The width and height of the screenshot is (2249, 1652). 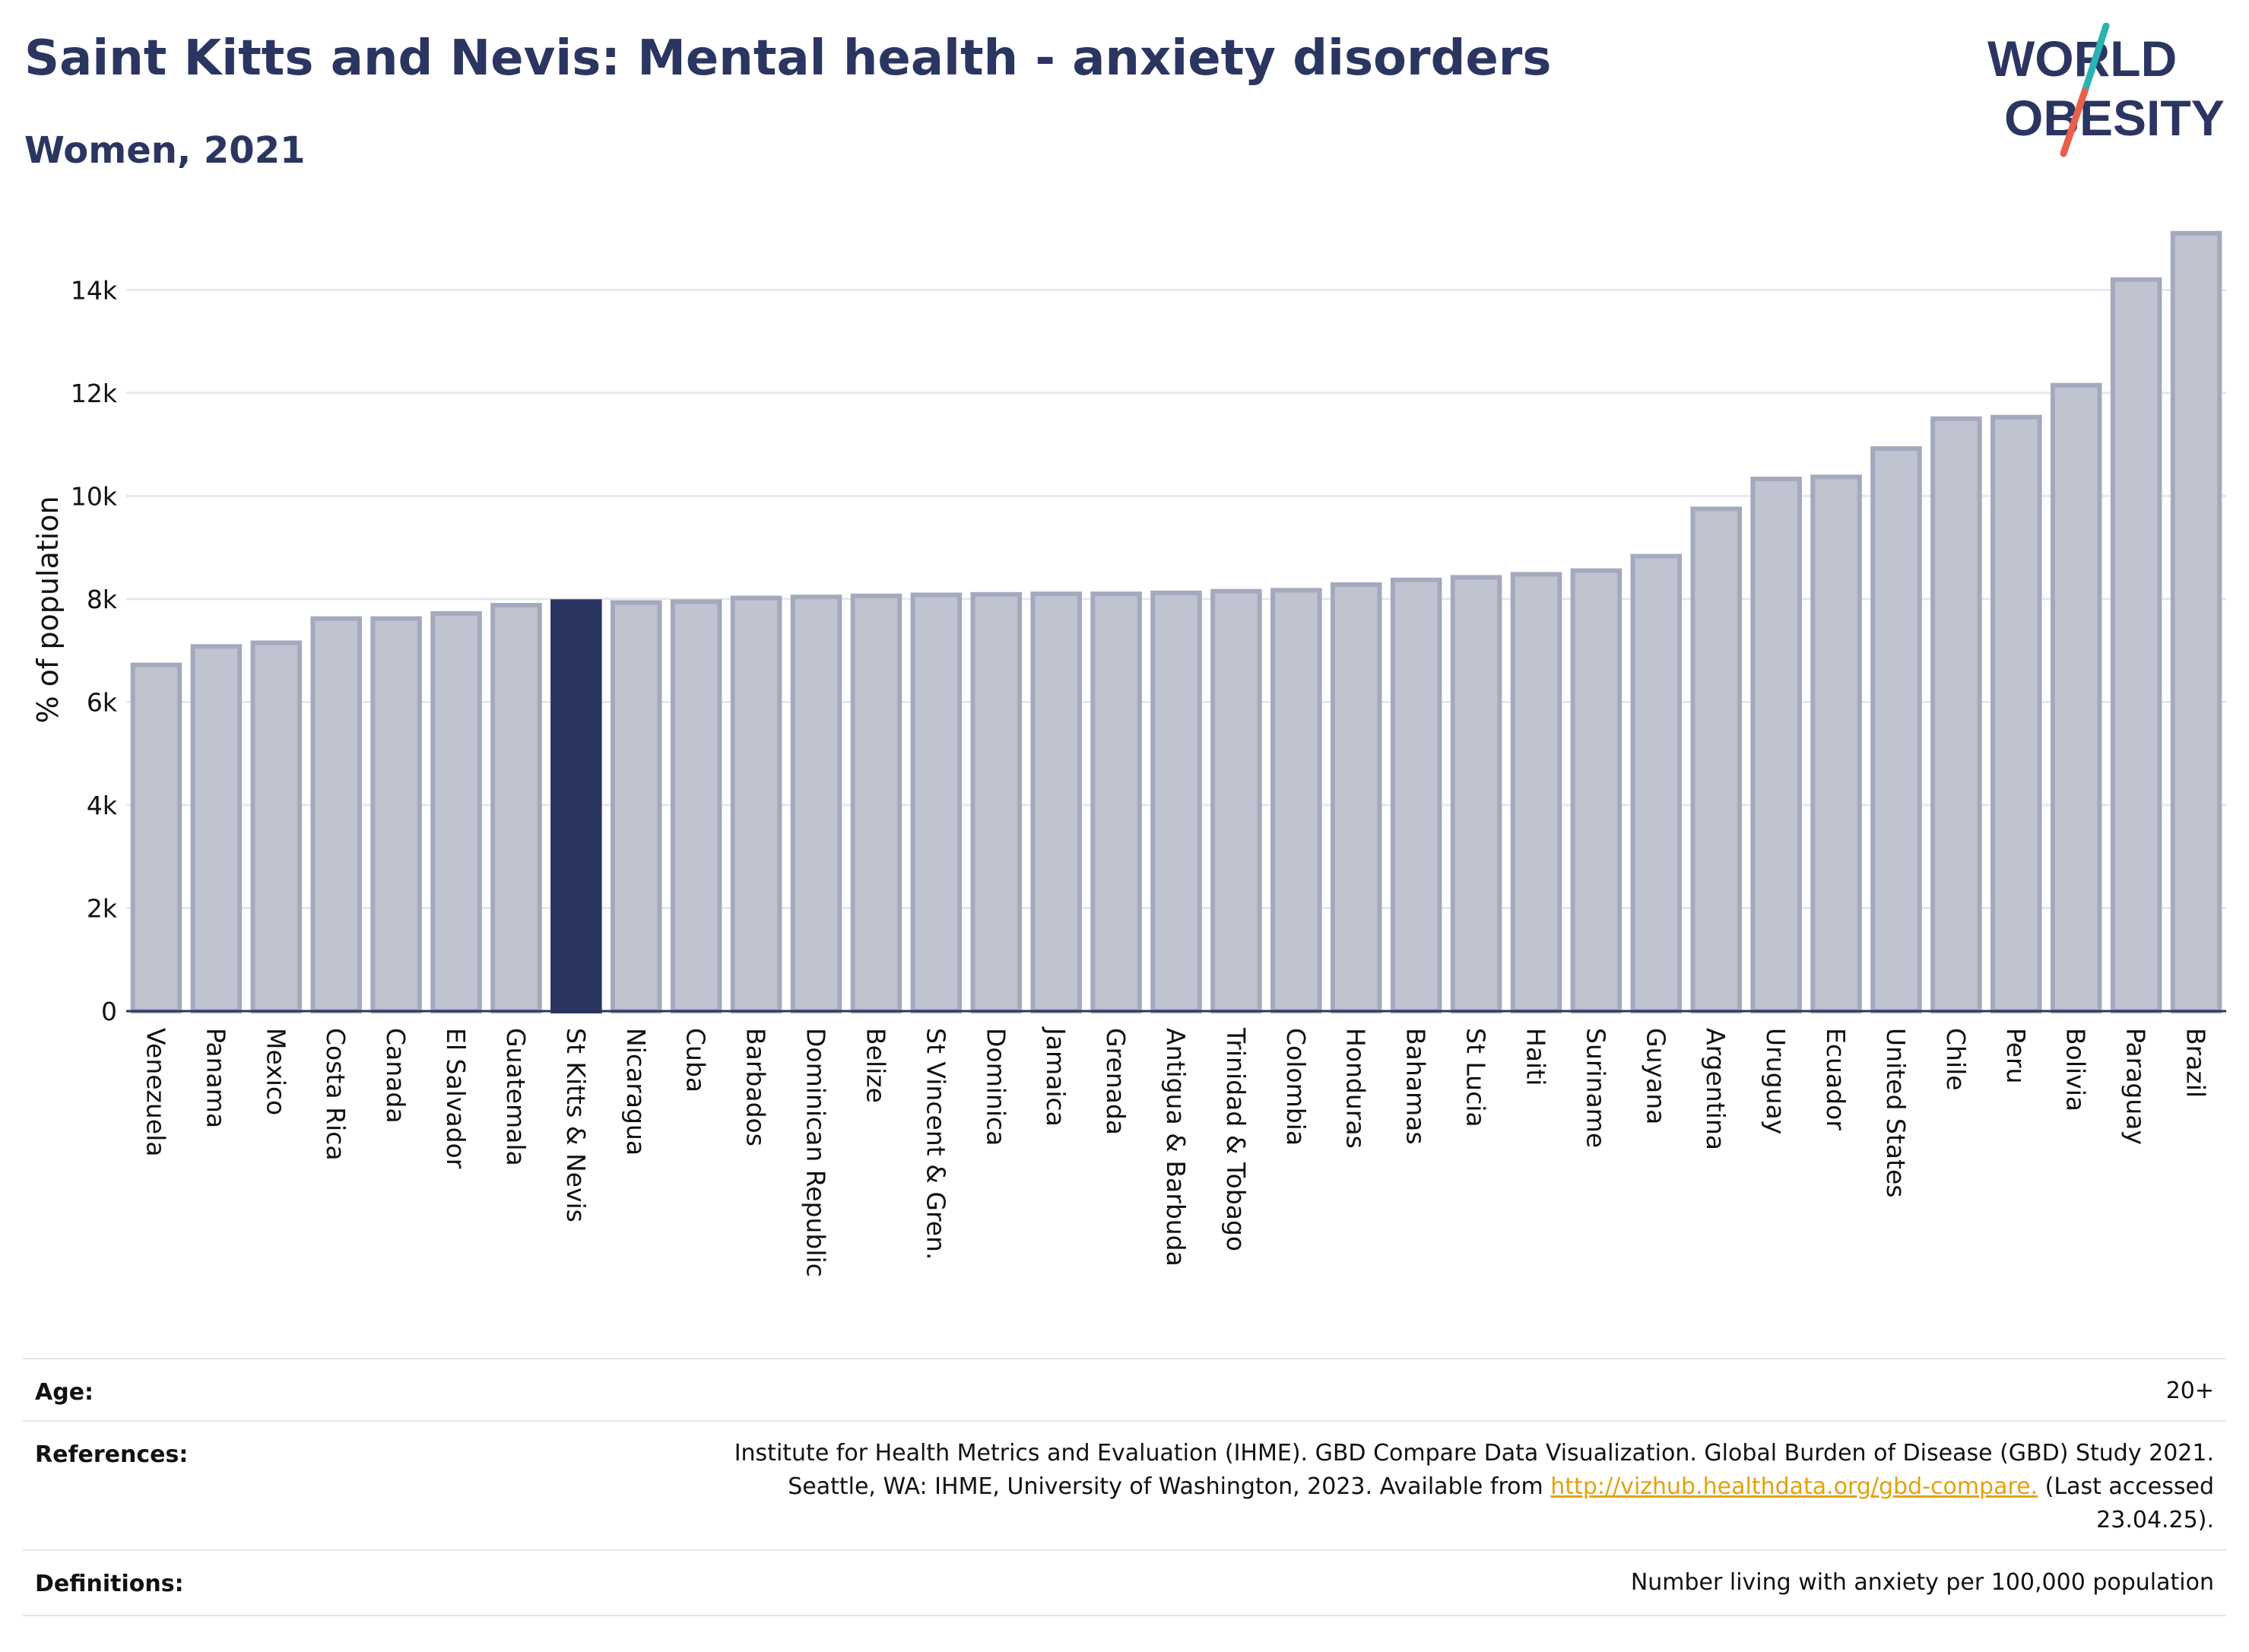 What do you see at coordinates (2136, 1086) in the screenshot?
I see `x-tick-label: Paraguay` at bounding box center [2136, 1086].